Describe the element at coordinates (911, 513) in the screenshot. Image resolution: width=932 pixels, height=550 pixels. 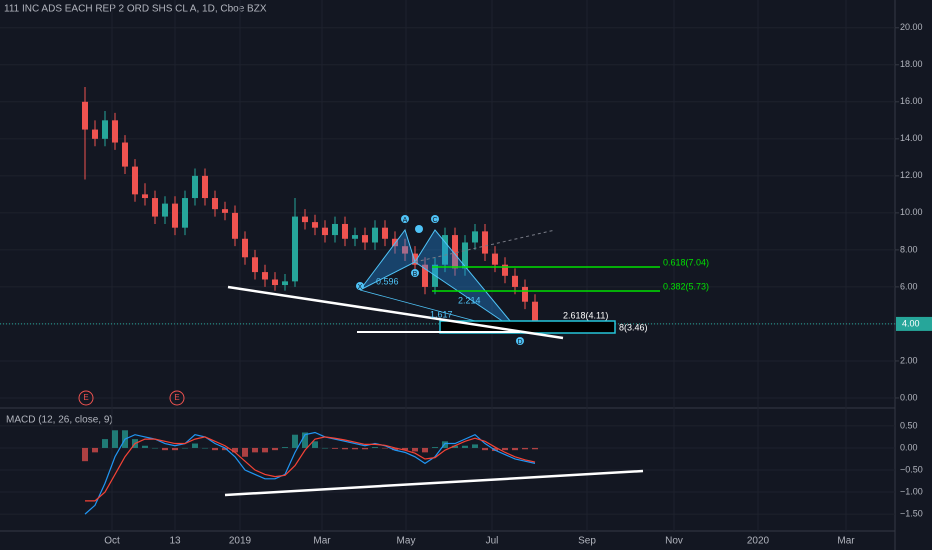
I see `y-tick-label: −1.50` at that location.